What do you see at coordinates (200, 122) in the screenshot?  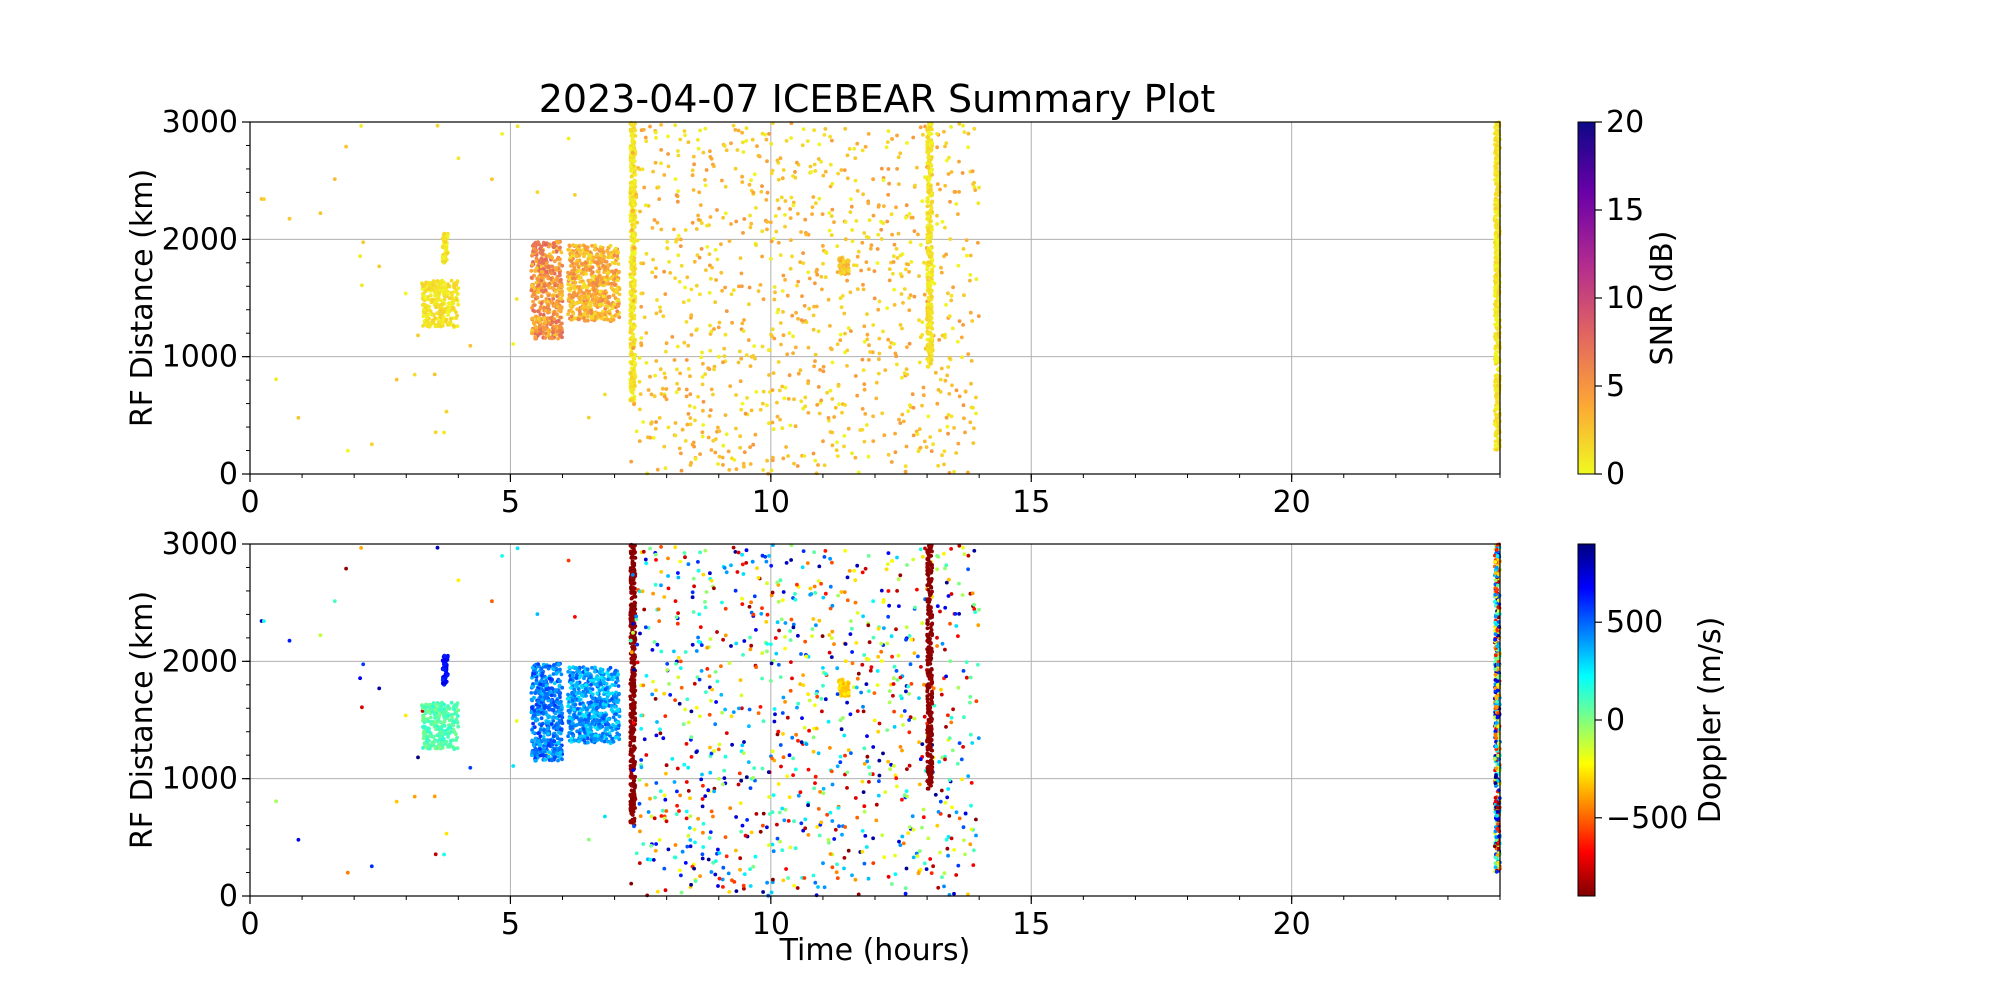 I see `y-tick-label: 3000` at bounding box center [200, 122].